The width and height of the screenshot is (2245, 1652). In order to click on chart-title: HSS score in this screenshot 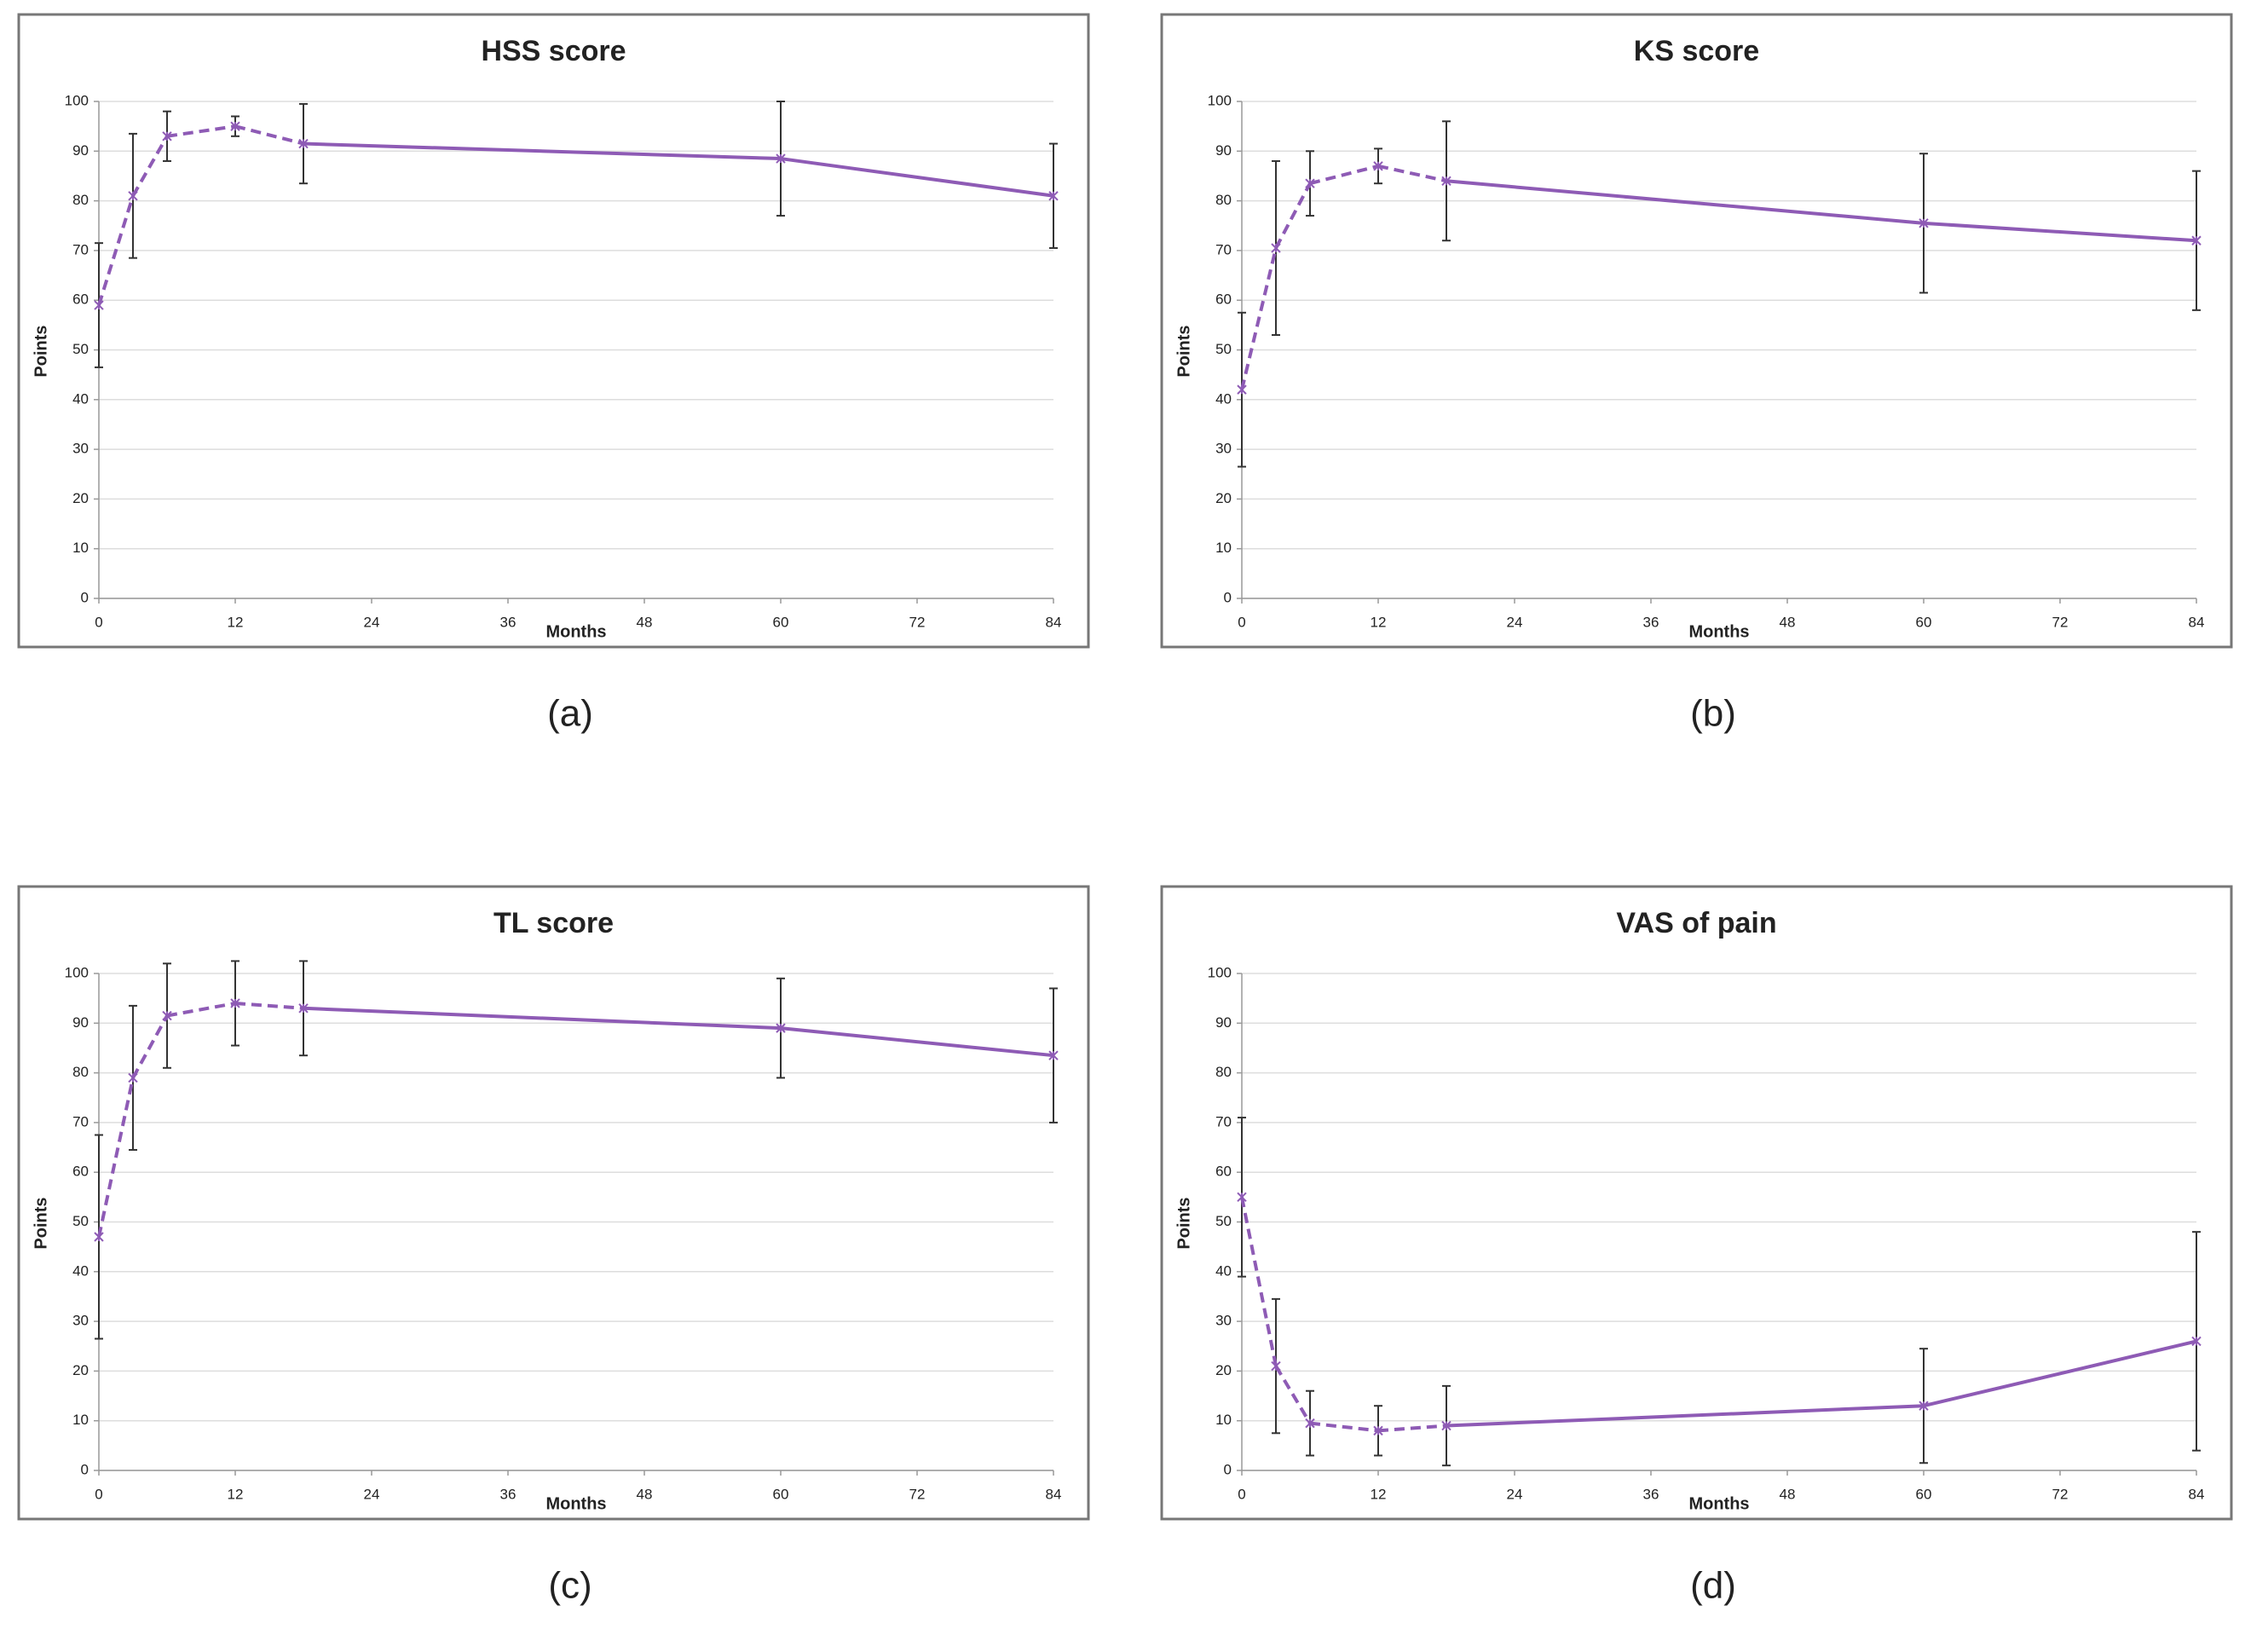, I will do `click(553, 51)`.